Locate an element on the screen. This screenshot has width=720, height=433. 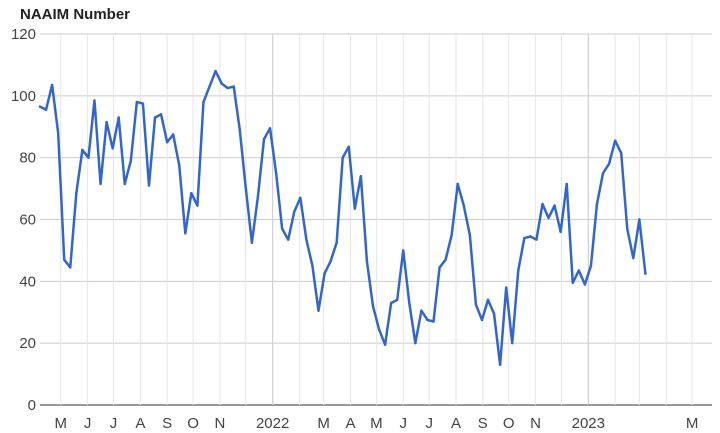
y-tick-label: 80 is located at coordinates (27, 158).